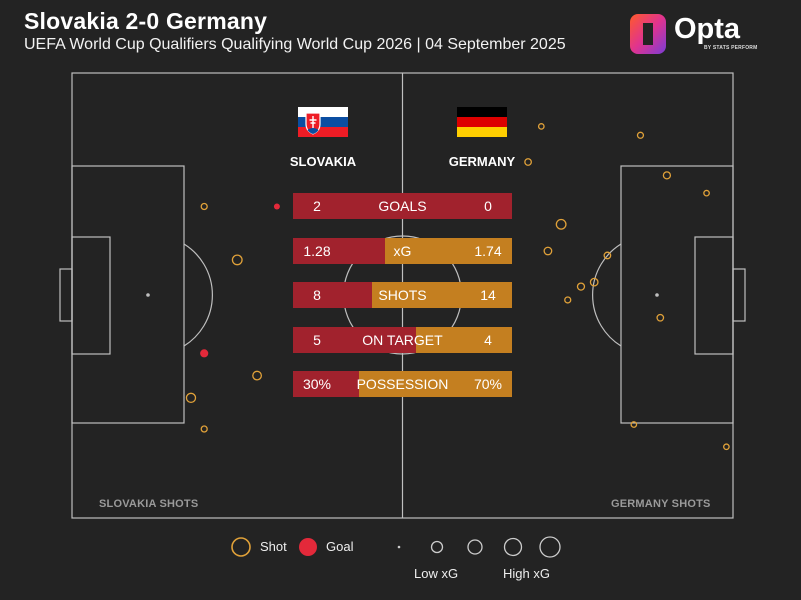 The height and width of the screenshot is (600, 801). Describe the element at coordinates (739, 295) in the screenshot. I see `right-goal` at that location.